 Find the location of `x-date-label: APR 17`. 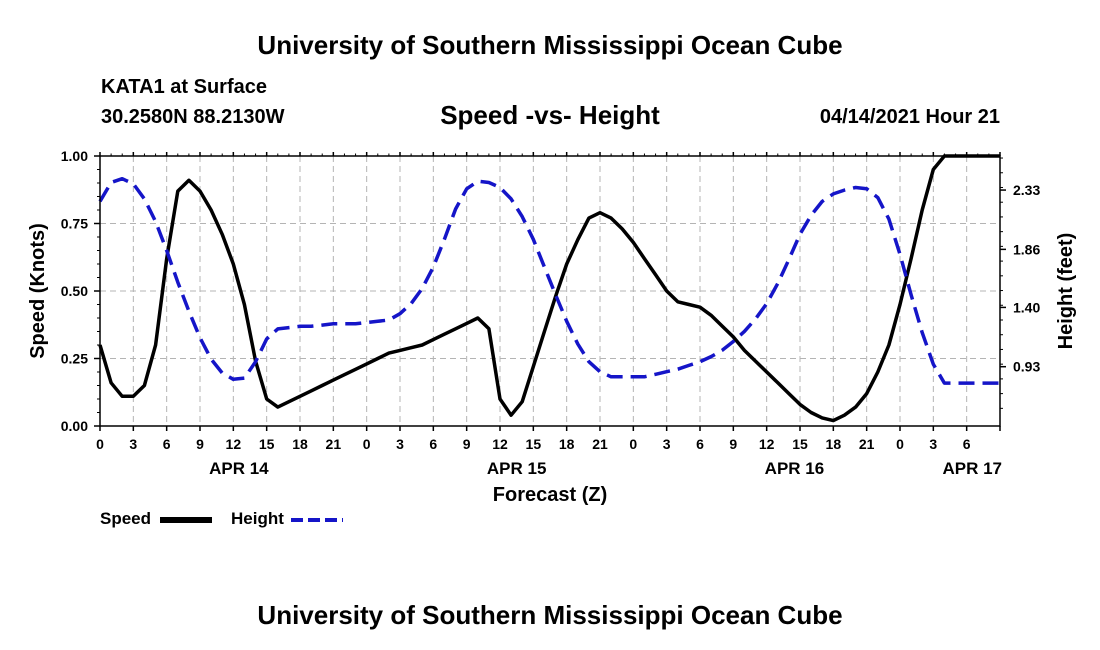

x-date-label: APR 17 is located at coordinates (972, 468).